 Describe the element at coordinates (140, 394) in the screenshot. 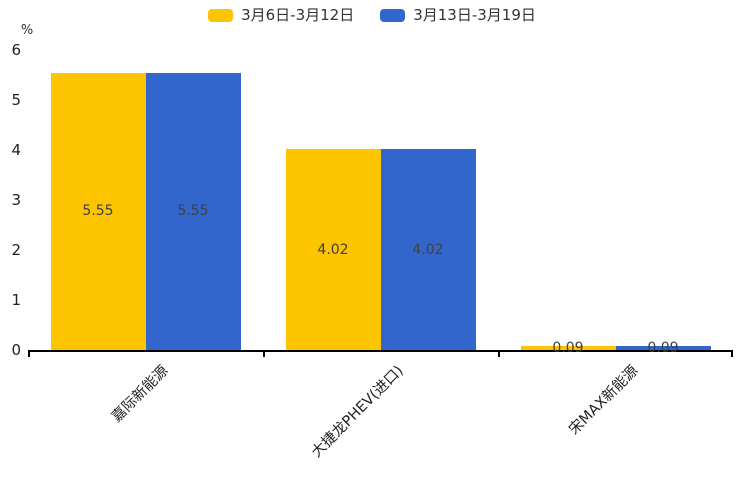

I see `x-axis-category-label: 嘉际新能源` at that location.